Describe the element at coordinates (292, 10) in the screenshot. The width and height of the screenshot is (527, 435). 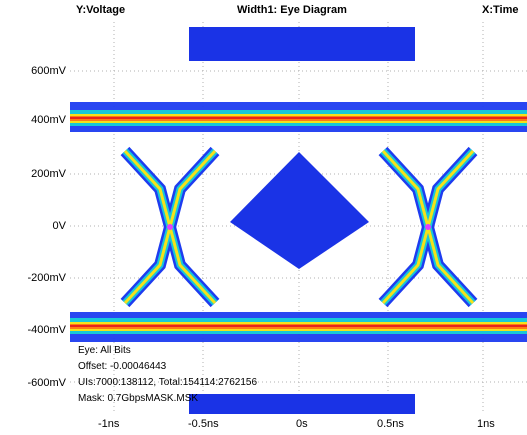
I see `plot-title: Width1: Eye Diagram` at that location.